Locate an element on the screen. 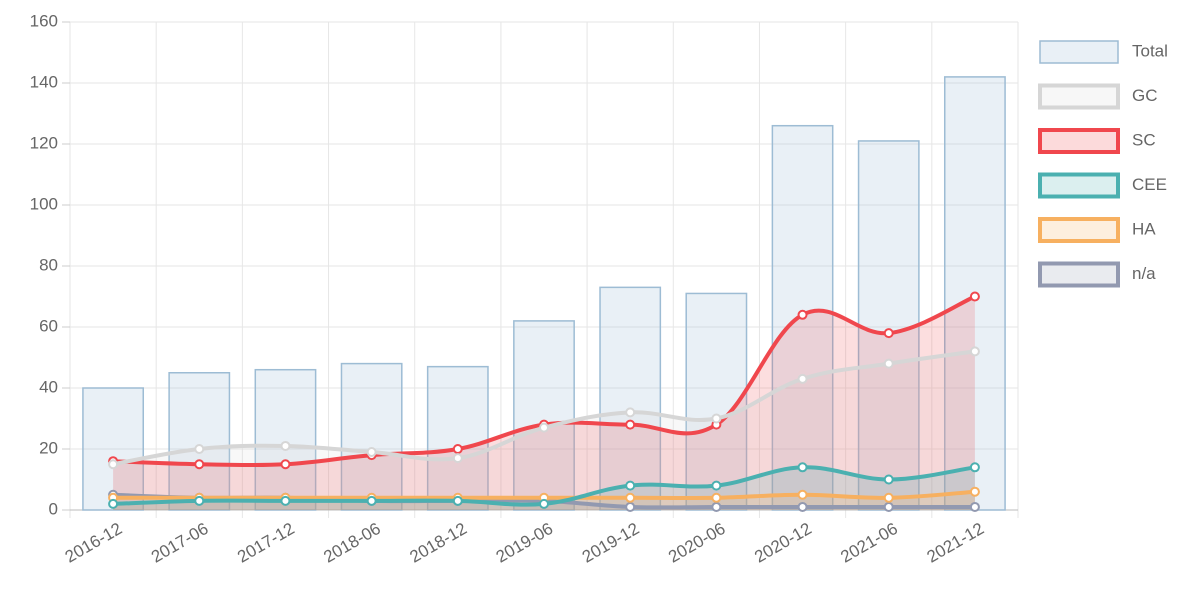 The image size is (1196, 590). x-tick-label: 2021-06 is located at coordinates (869, 543).